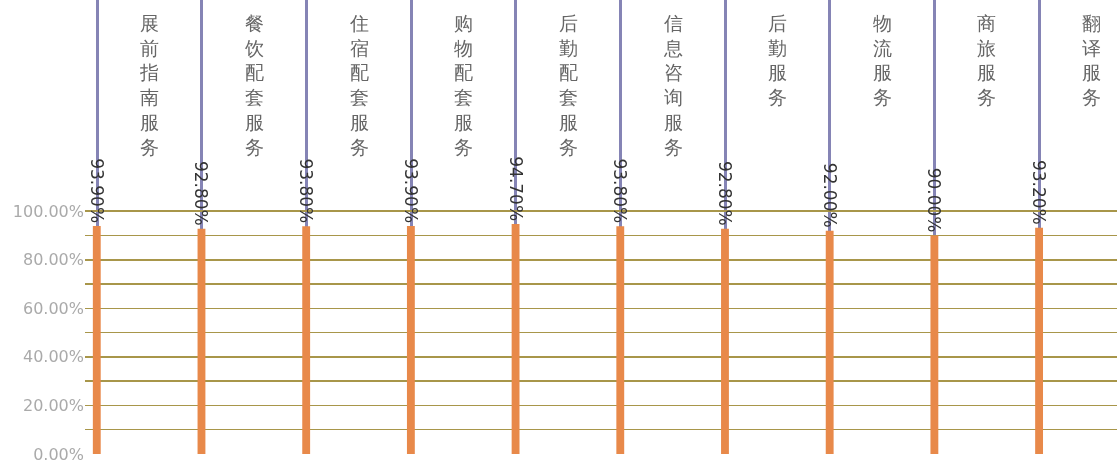  Describe the element at coordinates (1039, 192) in the screenshot. I see `data-label: 93.20%` at that location.